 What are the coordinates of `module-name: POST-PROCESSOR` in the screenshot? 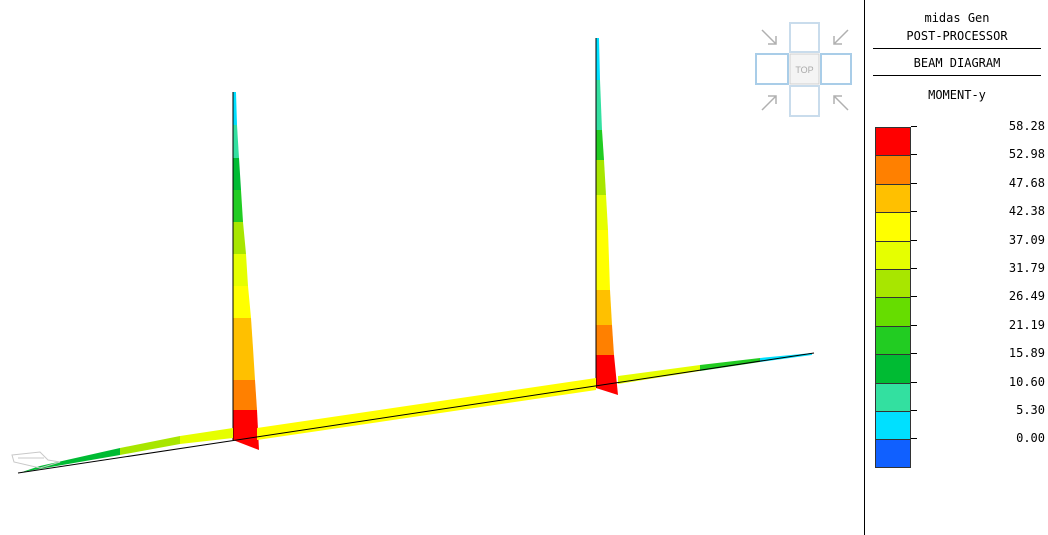 It's located at (957, 36).